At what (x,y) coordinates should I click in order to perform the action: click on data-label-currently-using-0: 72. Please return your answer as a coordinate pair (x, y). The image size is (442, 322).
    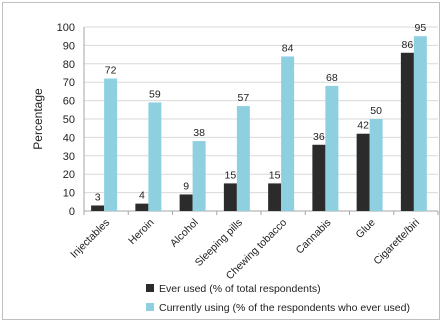
    Looking at the image, I should click on (111, 71).